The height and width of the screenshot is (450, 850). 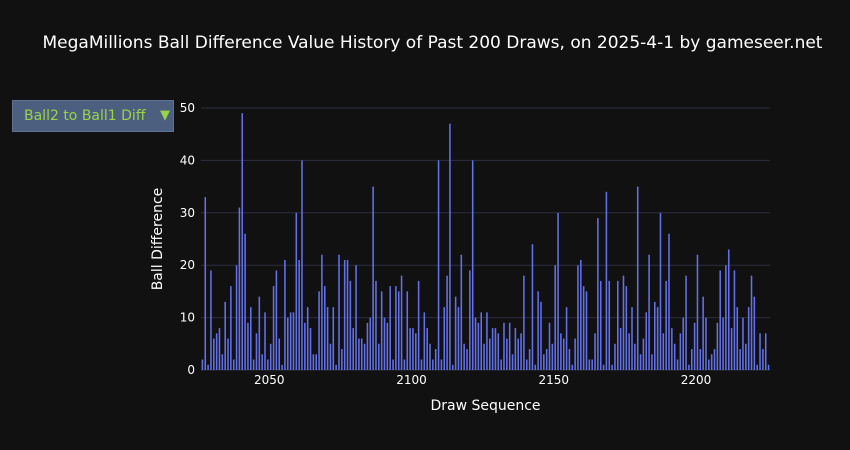 I want to click on y-axis-title: Ball Difference, so click(x=158, y=239).